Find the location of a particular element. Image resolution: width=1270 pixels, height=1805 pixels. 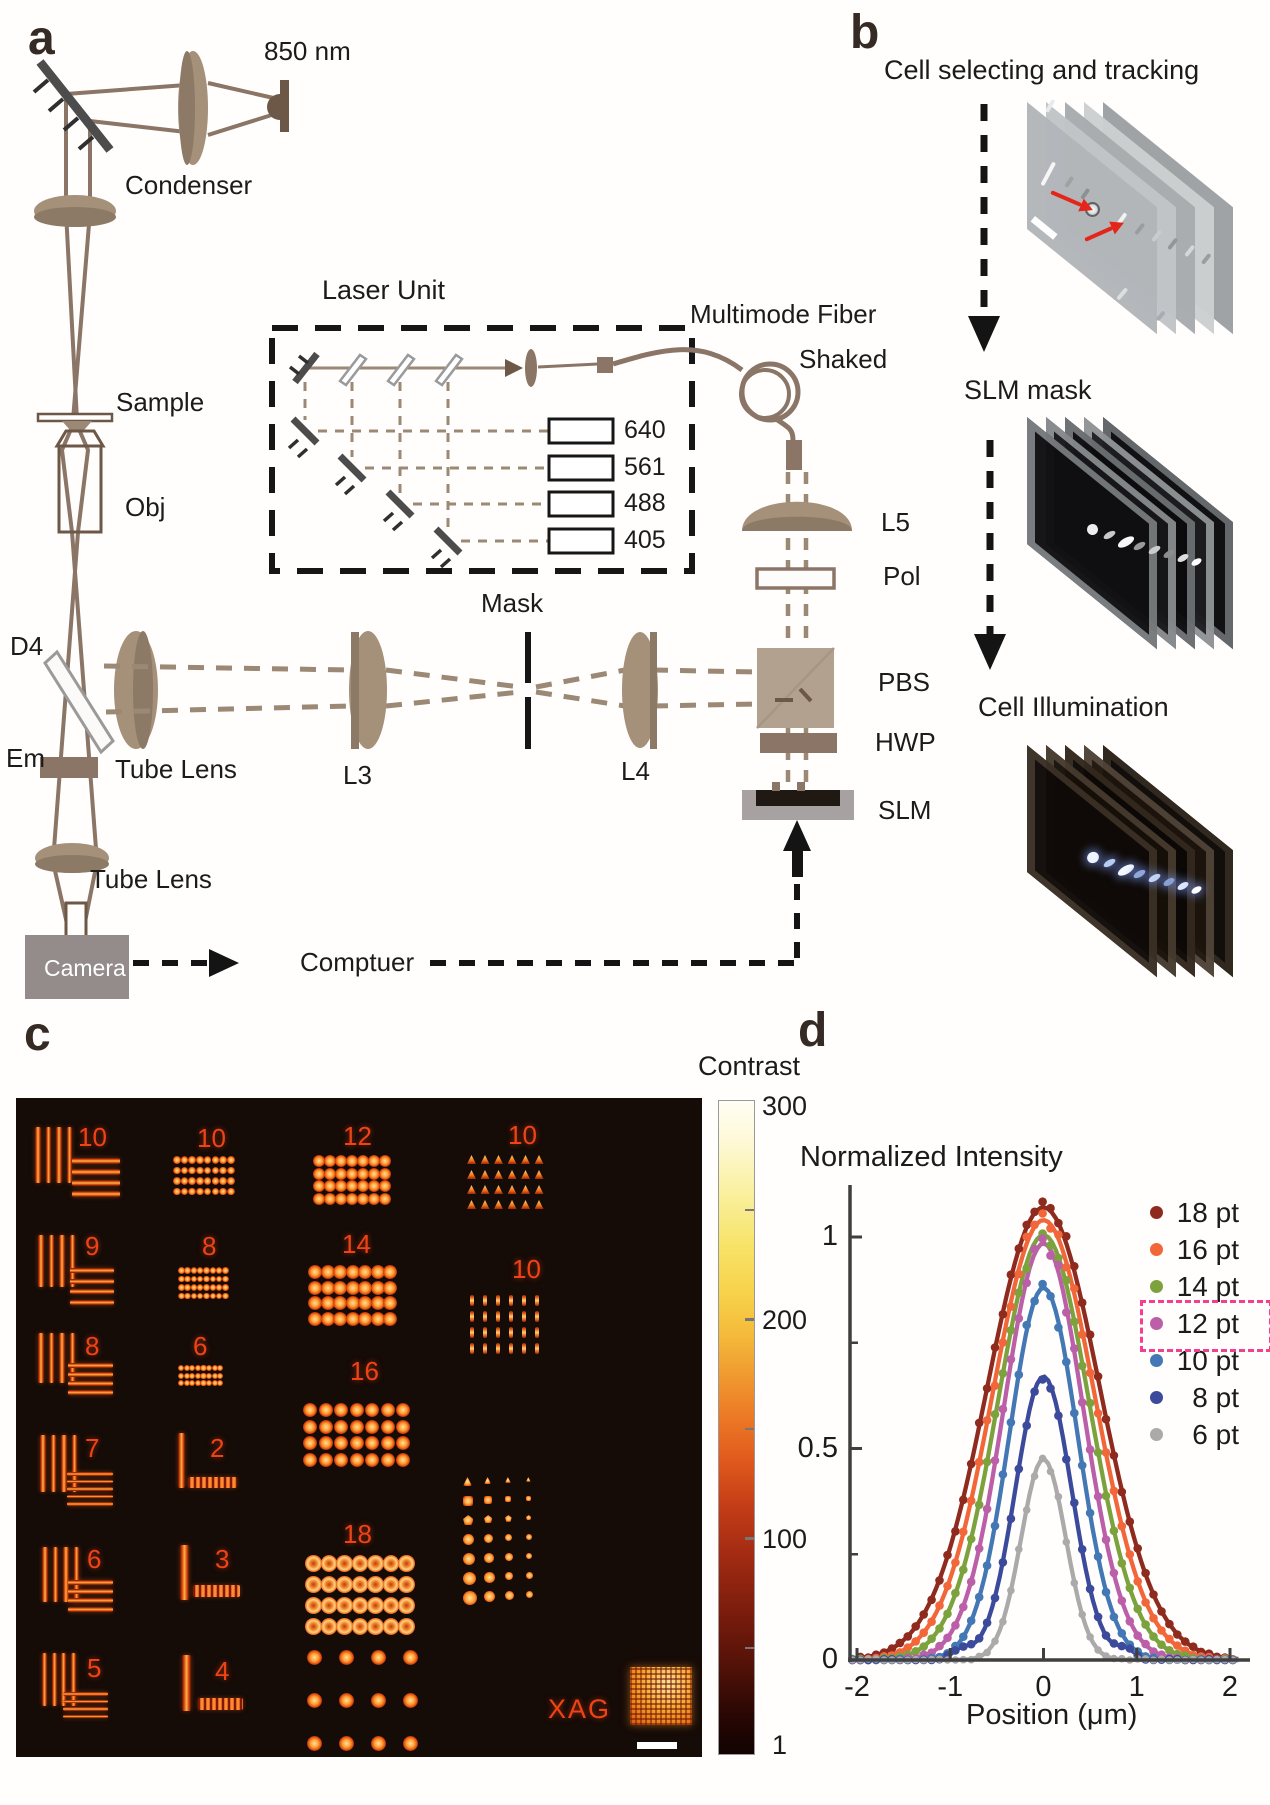

target-shape-circ is located at coordinates (529, 1537).